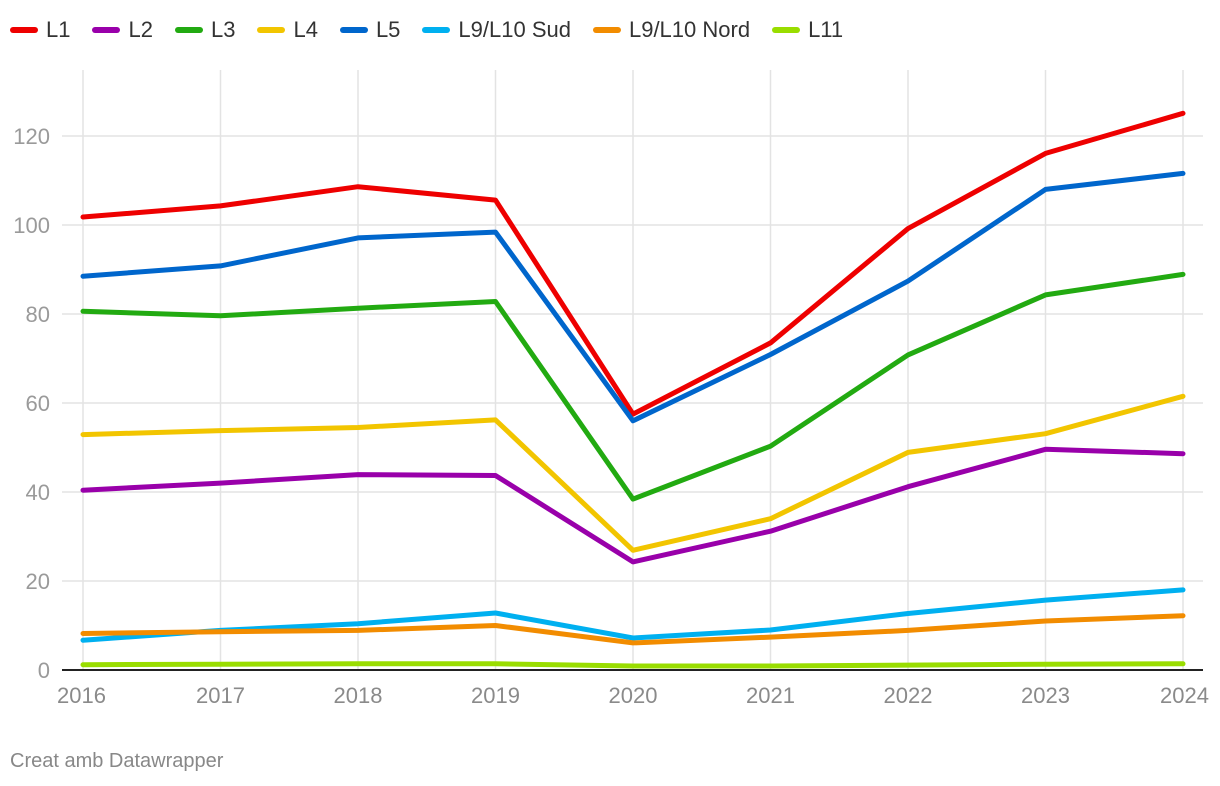  What do you see at coordinates (38, 492) in the screenshot?
I see `y-tick-label: 40` at bounding box center [38, 492].